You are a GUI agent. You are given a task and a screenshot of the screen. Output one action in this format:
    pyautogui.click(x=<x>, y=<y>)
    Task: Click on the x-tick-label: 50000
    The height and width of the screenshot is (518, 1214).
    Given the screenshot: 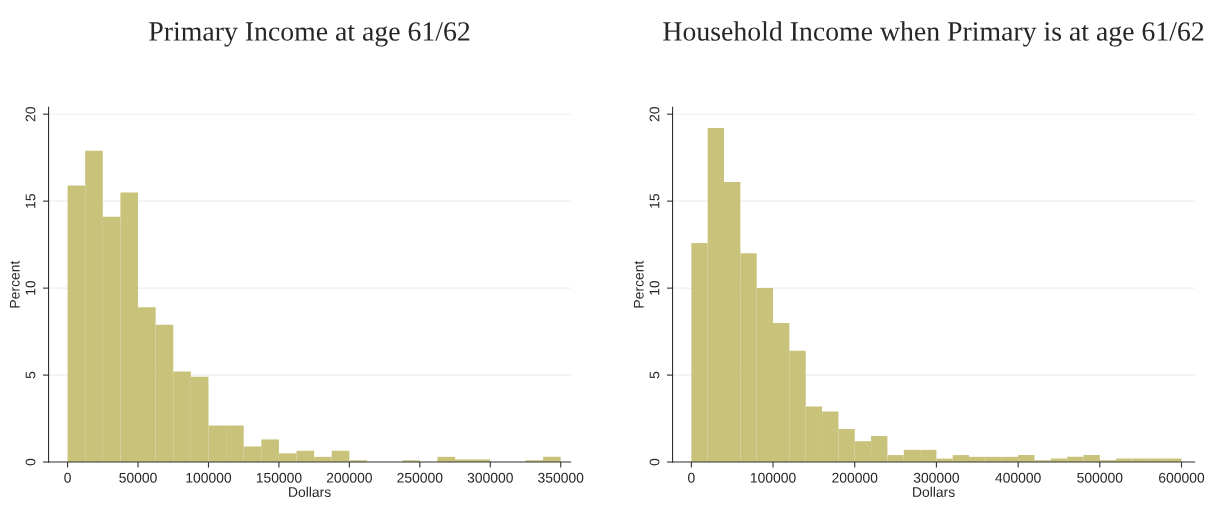 What is the action you would take?
    pyautogui.click(x=138, y=477)
    